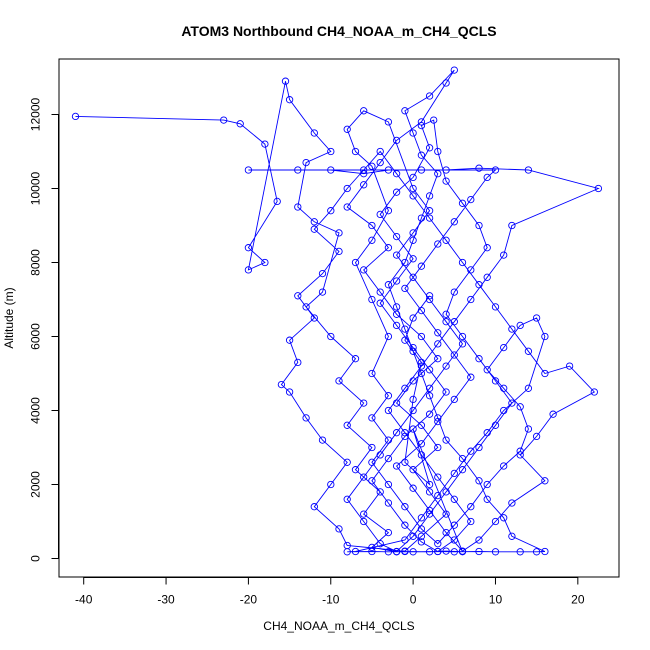  I want to click on y-axis: 0 2000 4000 6000 8000 10000 12000, so click(44, 329).